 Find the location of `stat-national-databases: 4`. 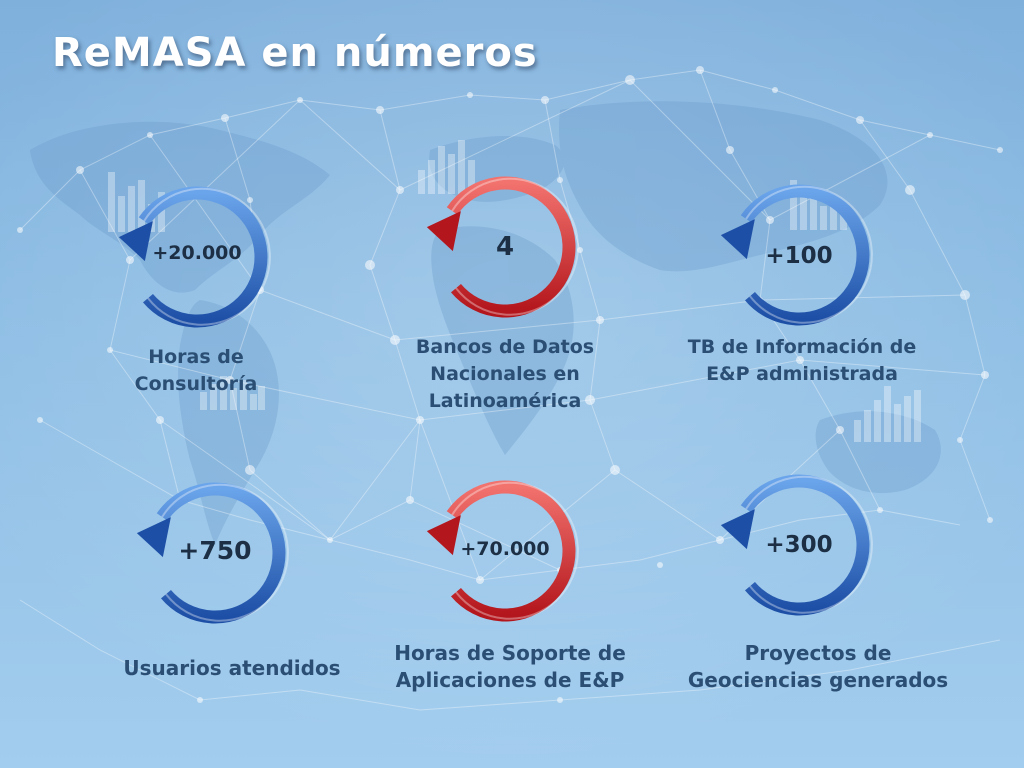

stat-national-databases: 4 is located at coordinates (503, 247).